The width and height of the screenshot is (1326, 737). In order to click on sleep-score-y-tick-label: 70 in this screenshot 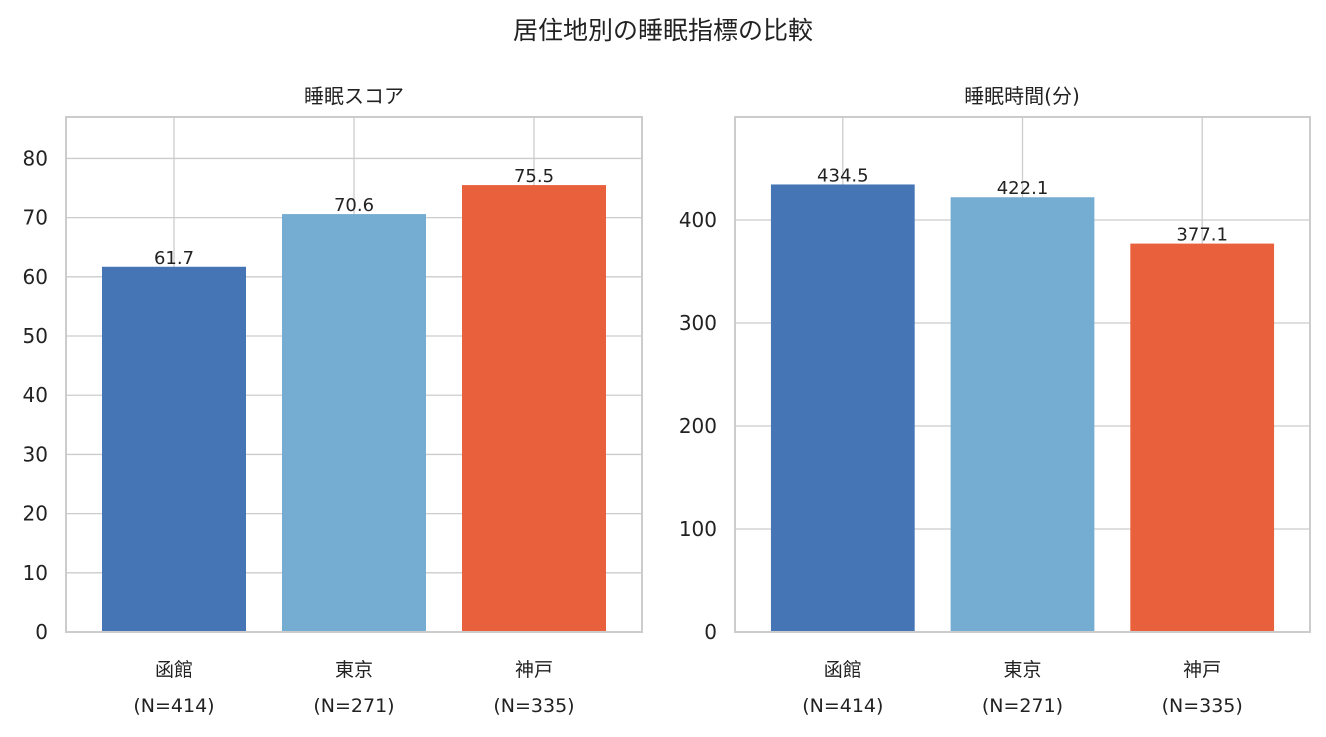, I will do `click(35, 218)`.